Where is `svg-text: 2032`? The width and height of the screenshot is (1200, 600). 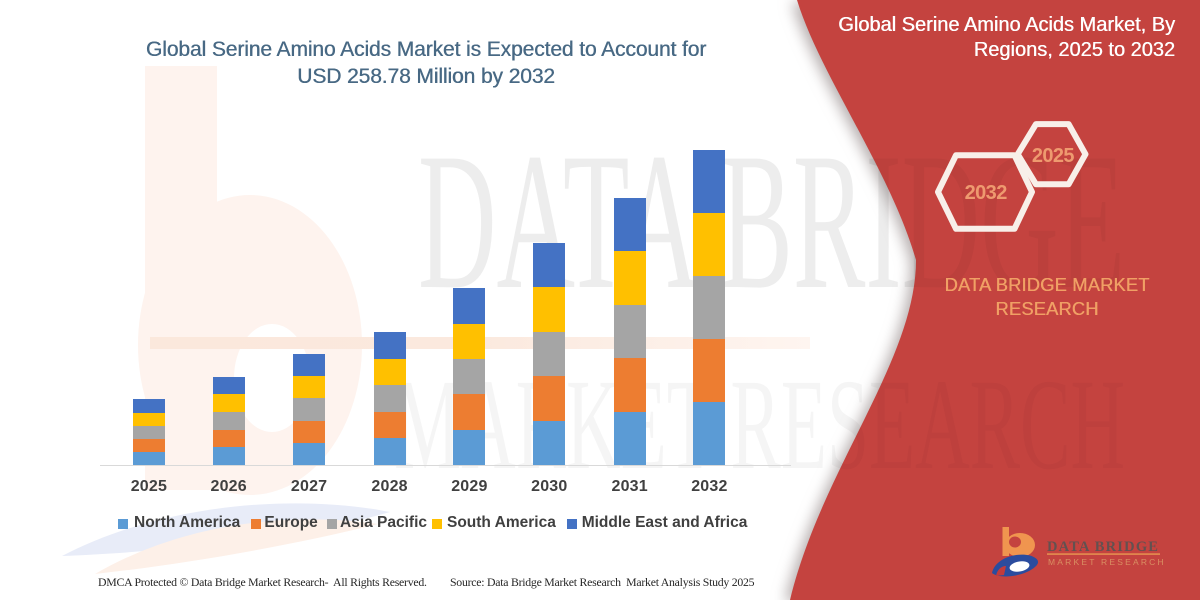
svg-text: 2032 is located at coordinates (986, 193).